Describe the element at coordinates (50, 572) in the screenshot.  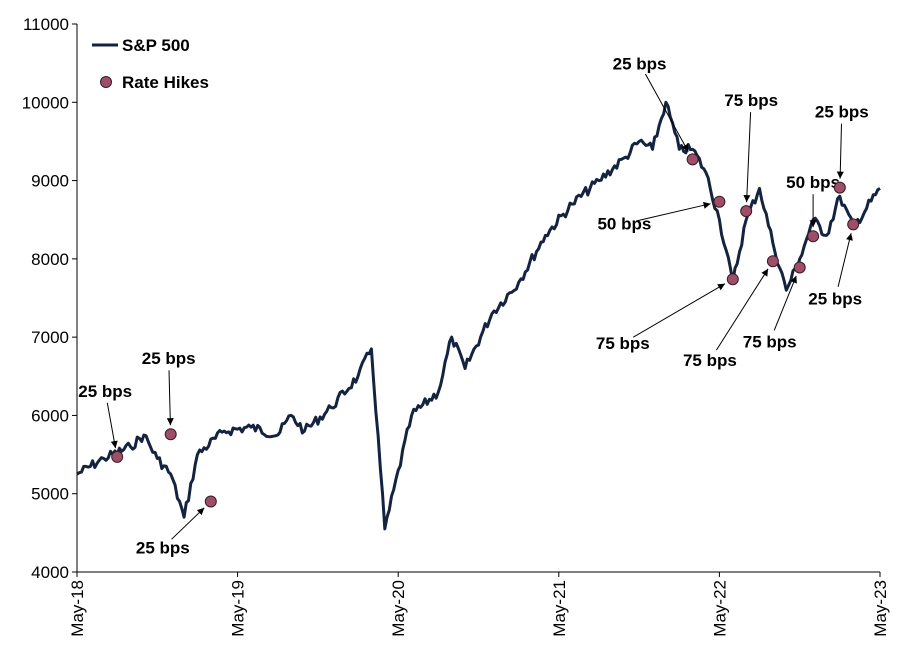
I see `y-tick-label: 4000` at that location.